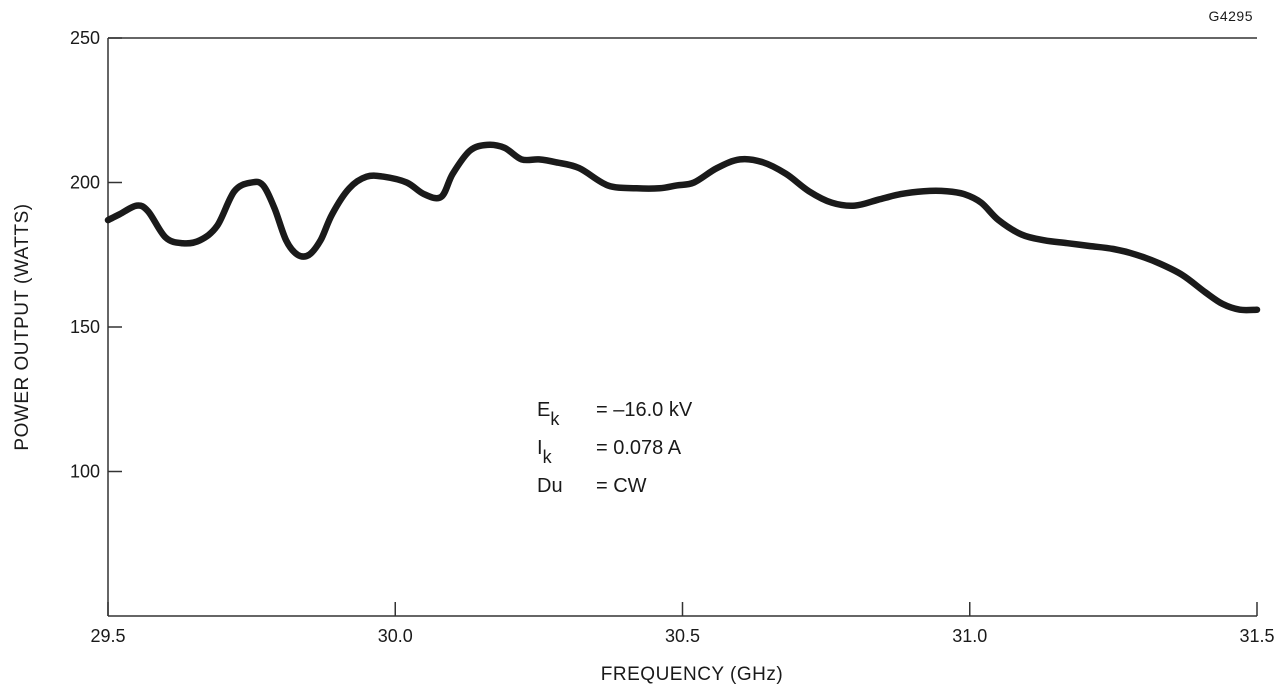 The width and height of the screenshot is (1286, 688). What do you see at coordinates (1256, 636) in the screenshot?
I see `x-tick-label: 31.5` at bounding box center [1256, 636].